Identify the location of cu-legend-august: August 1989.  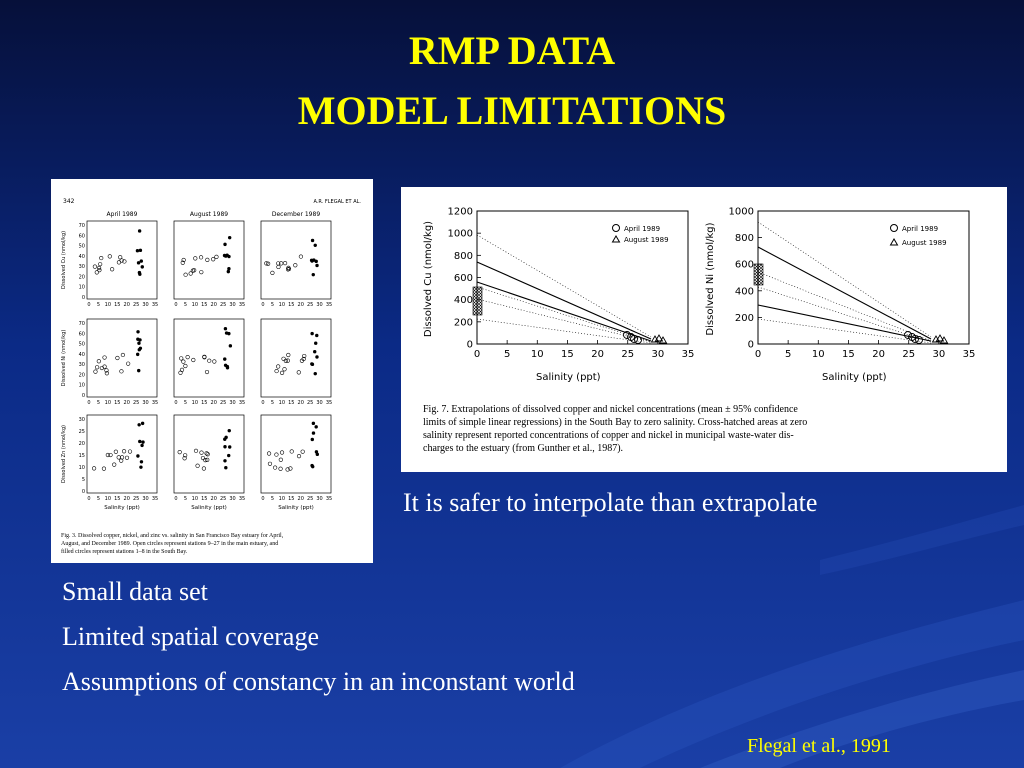
(646, 240).